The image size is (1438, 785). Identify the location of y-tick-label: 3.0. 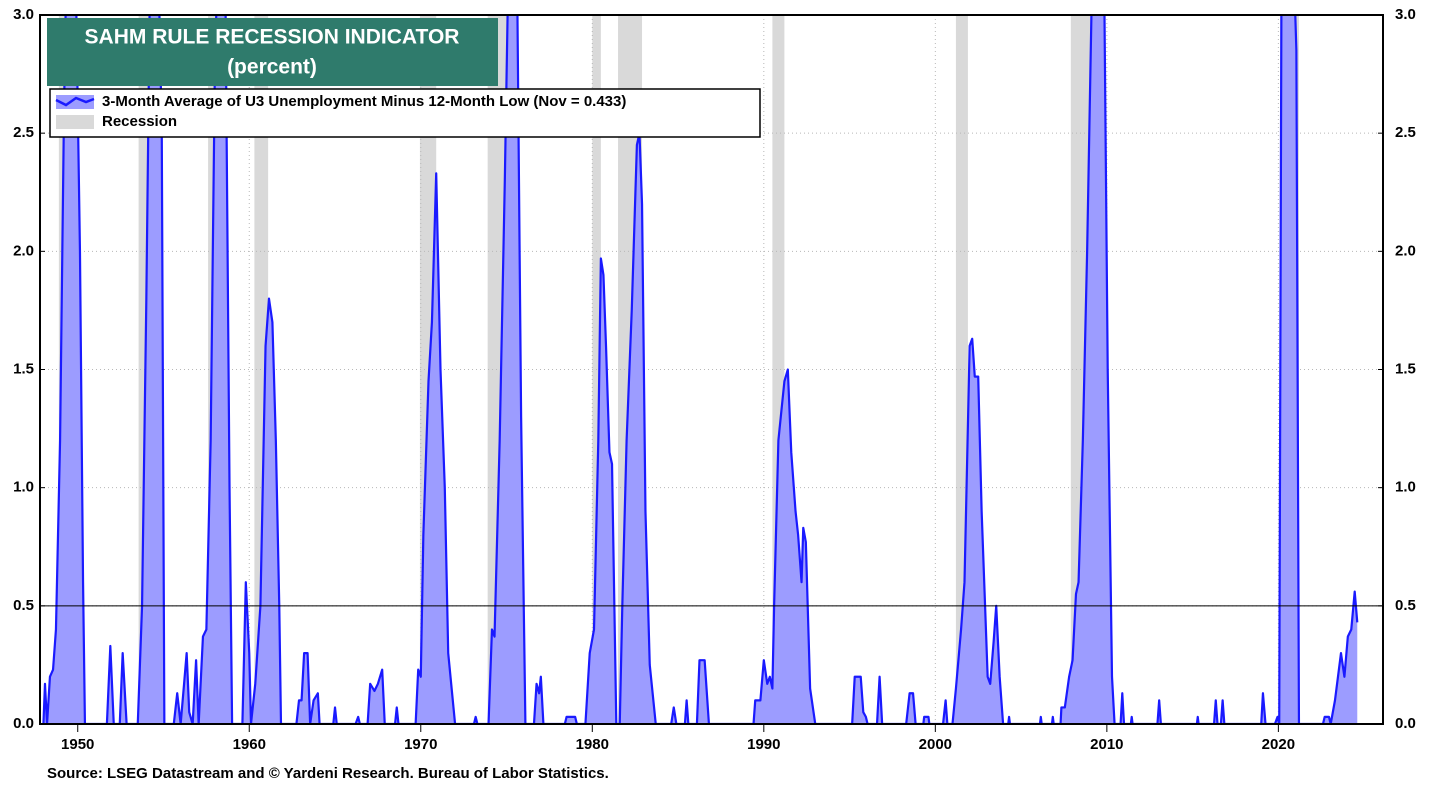
(23, 14).